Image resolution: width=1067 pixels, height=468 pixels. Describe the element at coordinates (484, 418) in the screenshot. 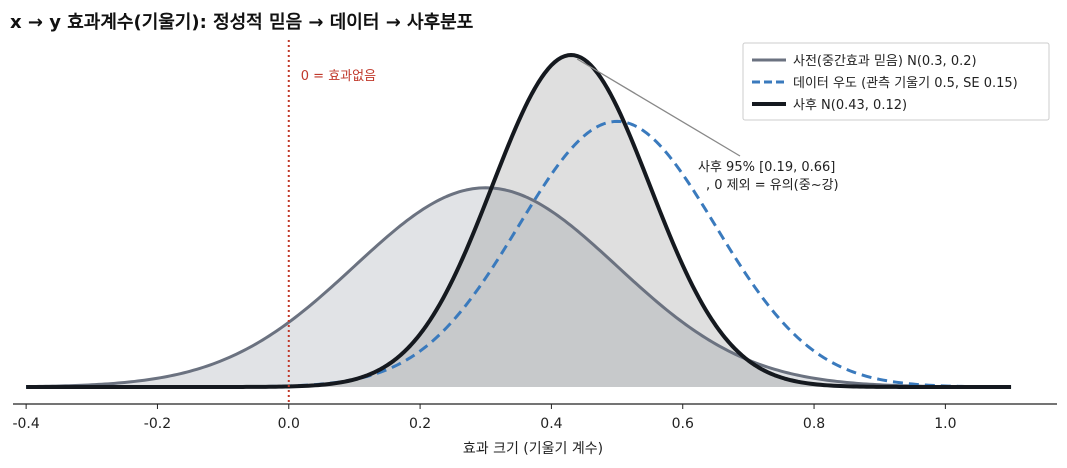

I see `x-axis-ticks: -0.4 -0.2 0.0 0.2 0.4 0.6 0.8 1.0` at that location.